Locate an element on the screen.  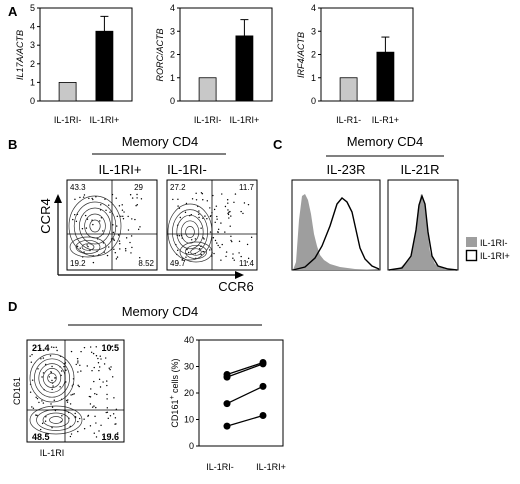
b-right-q-ll: 49.7 is located at coordinates (178, 263).